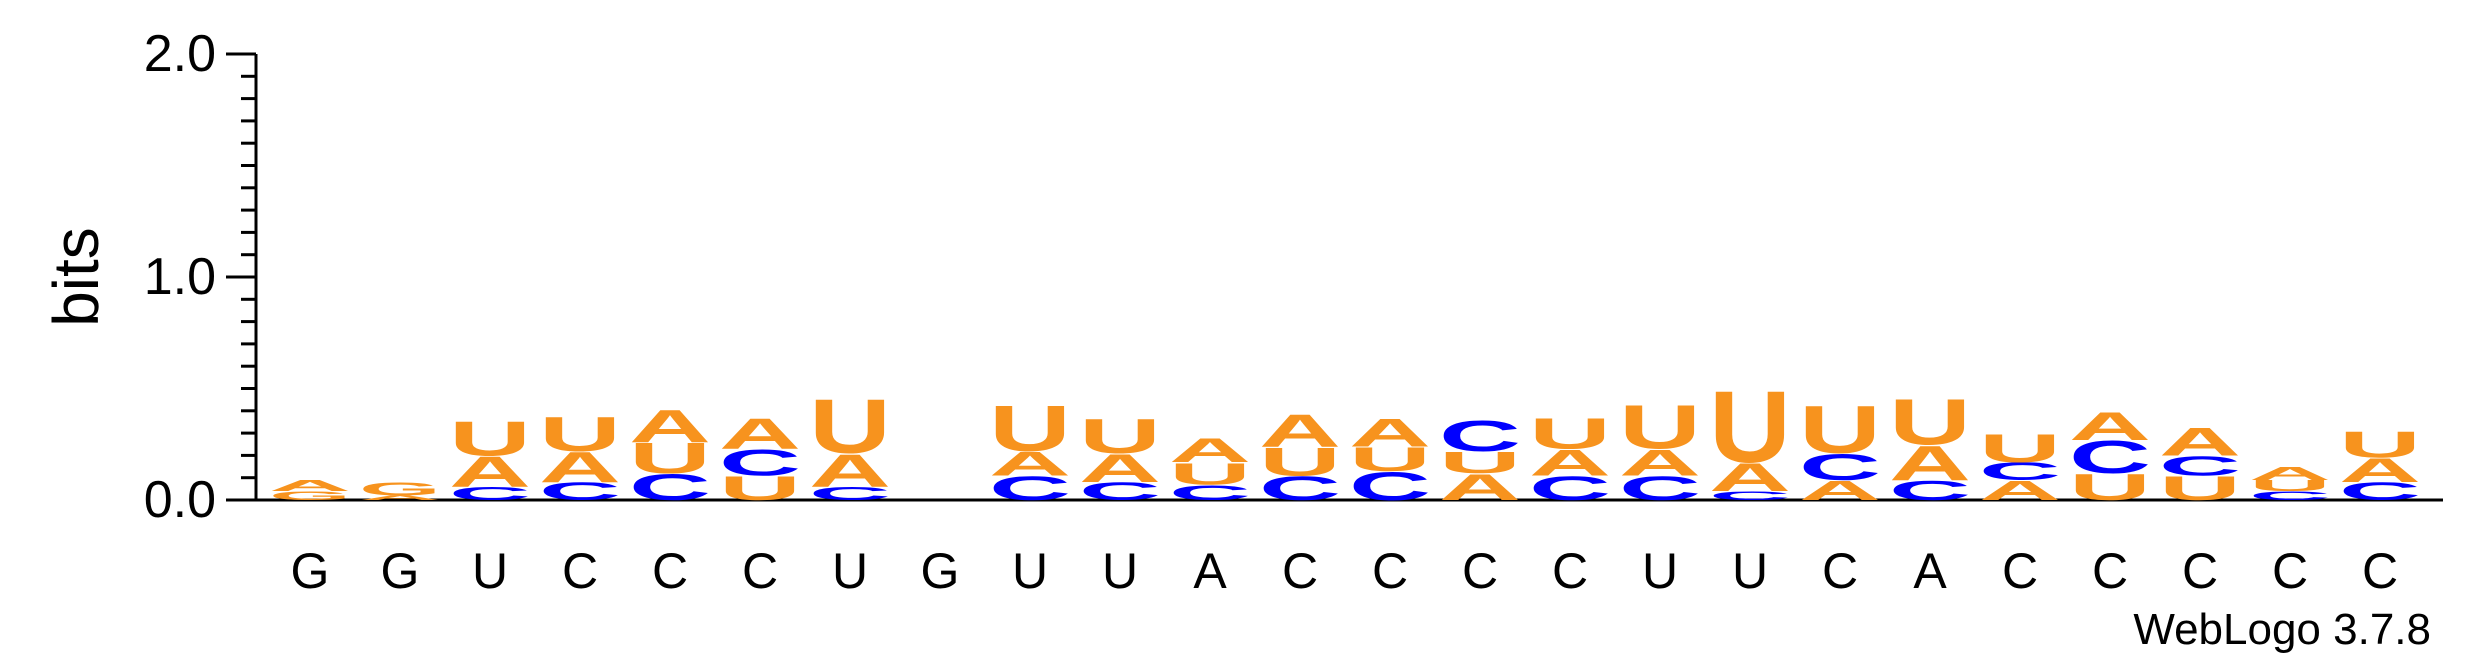  What do you see at coordinates (76, 277) in the screenshot?
I see `y-axis-label: bits` at bounding box center [76, 277].